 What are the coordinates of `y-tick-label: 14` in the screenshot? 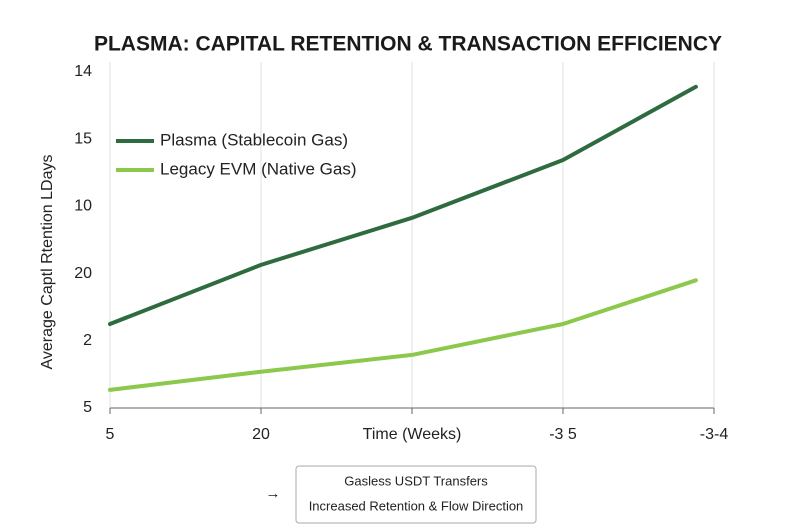 It's located at (83, 71).